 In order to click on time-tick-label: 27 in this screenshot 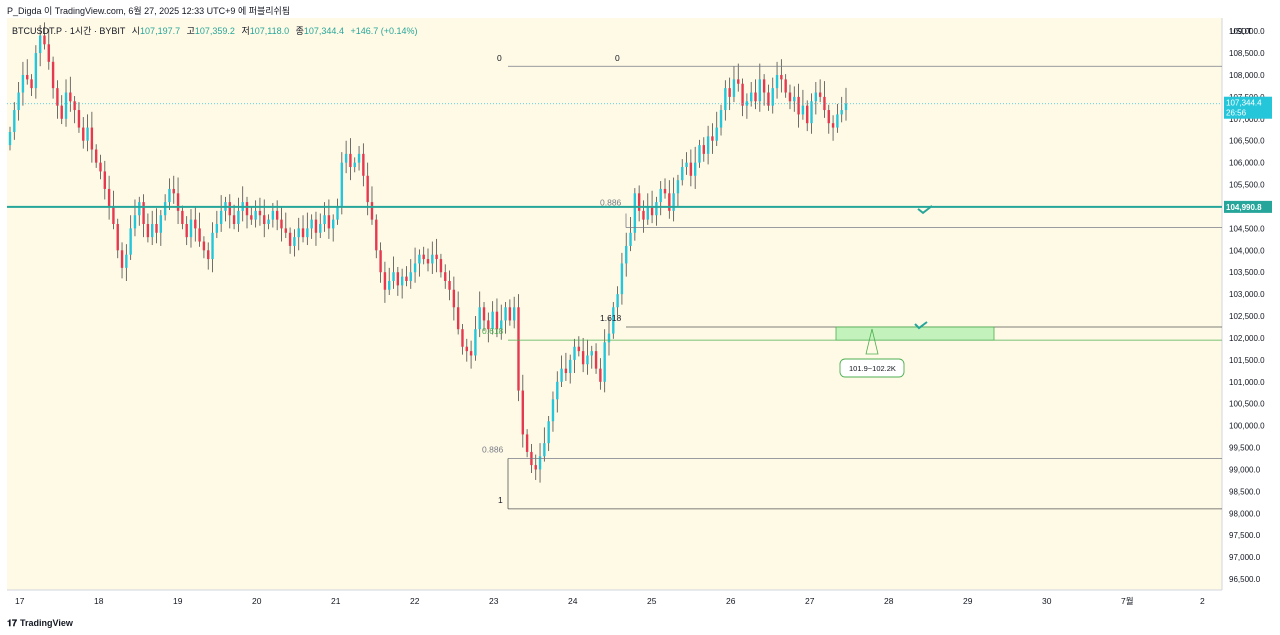, I will do `click(810, 601)`.